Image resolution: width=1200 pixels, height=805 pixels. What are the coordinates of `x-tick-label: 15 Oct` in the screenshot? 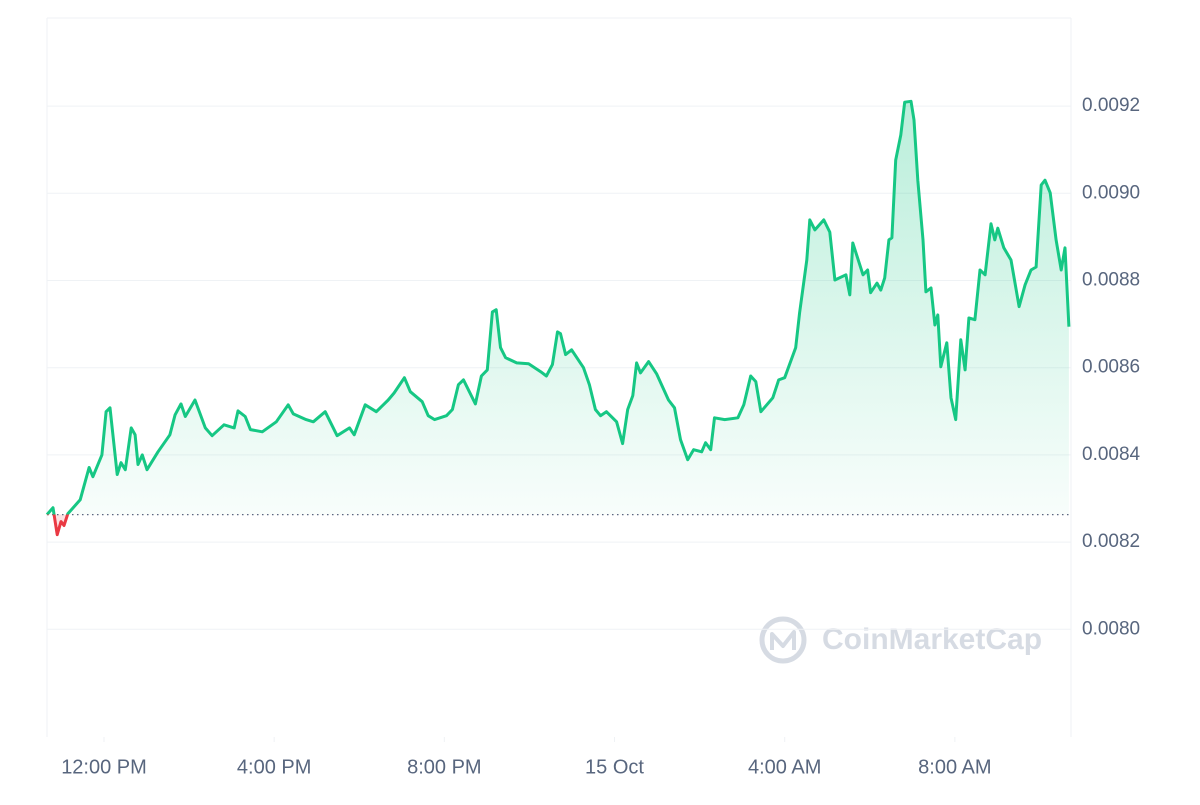 It's located at (614, 767).